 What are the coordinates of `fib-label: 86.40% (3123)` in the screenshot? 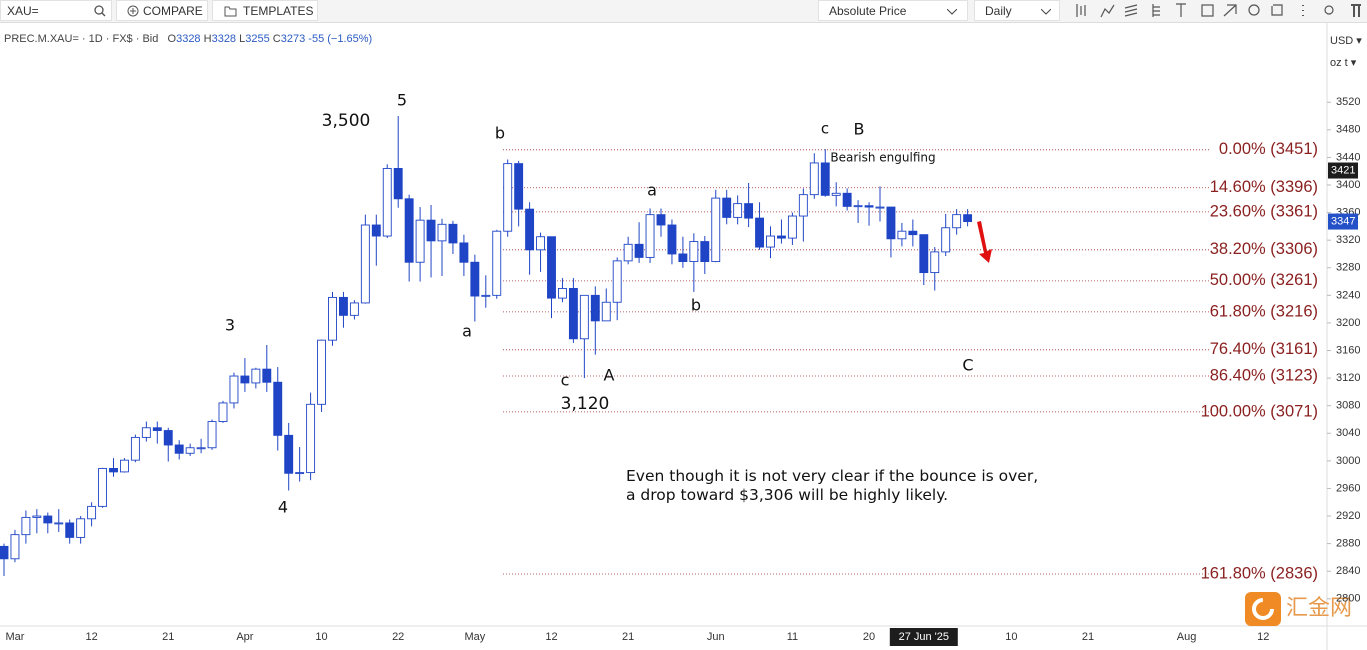 It's located at (1264, 375).